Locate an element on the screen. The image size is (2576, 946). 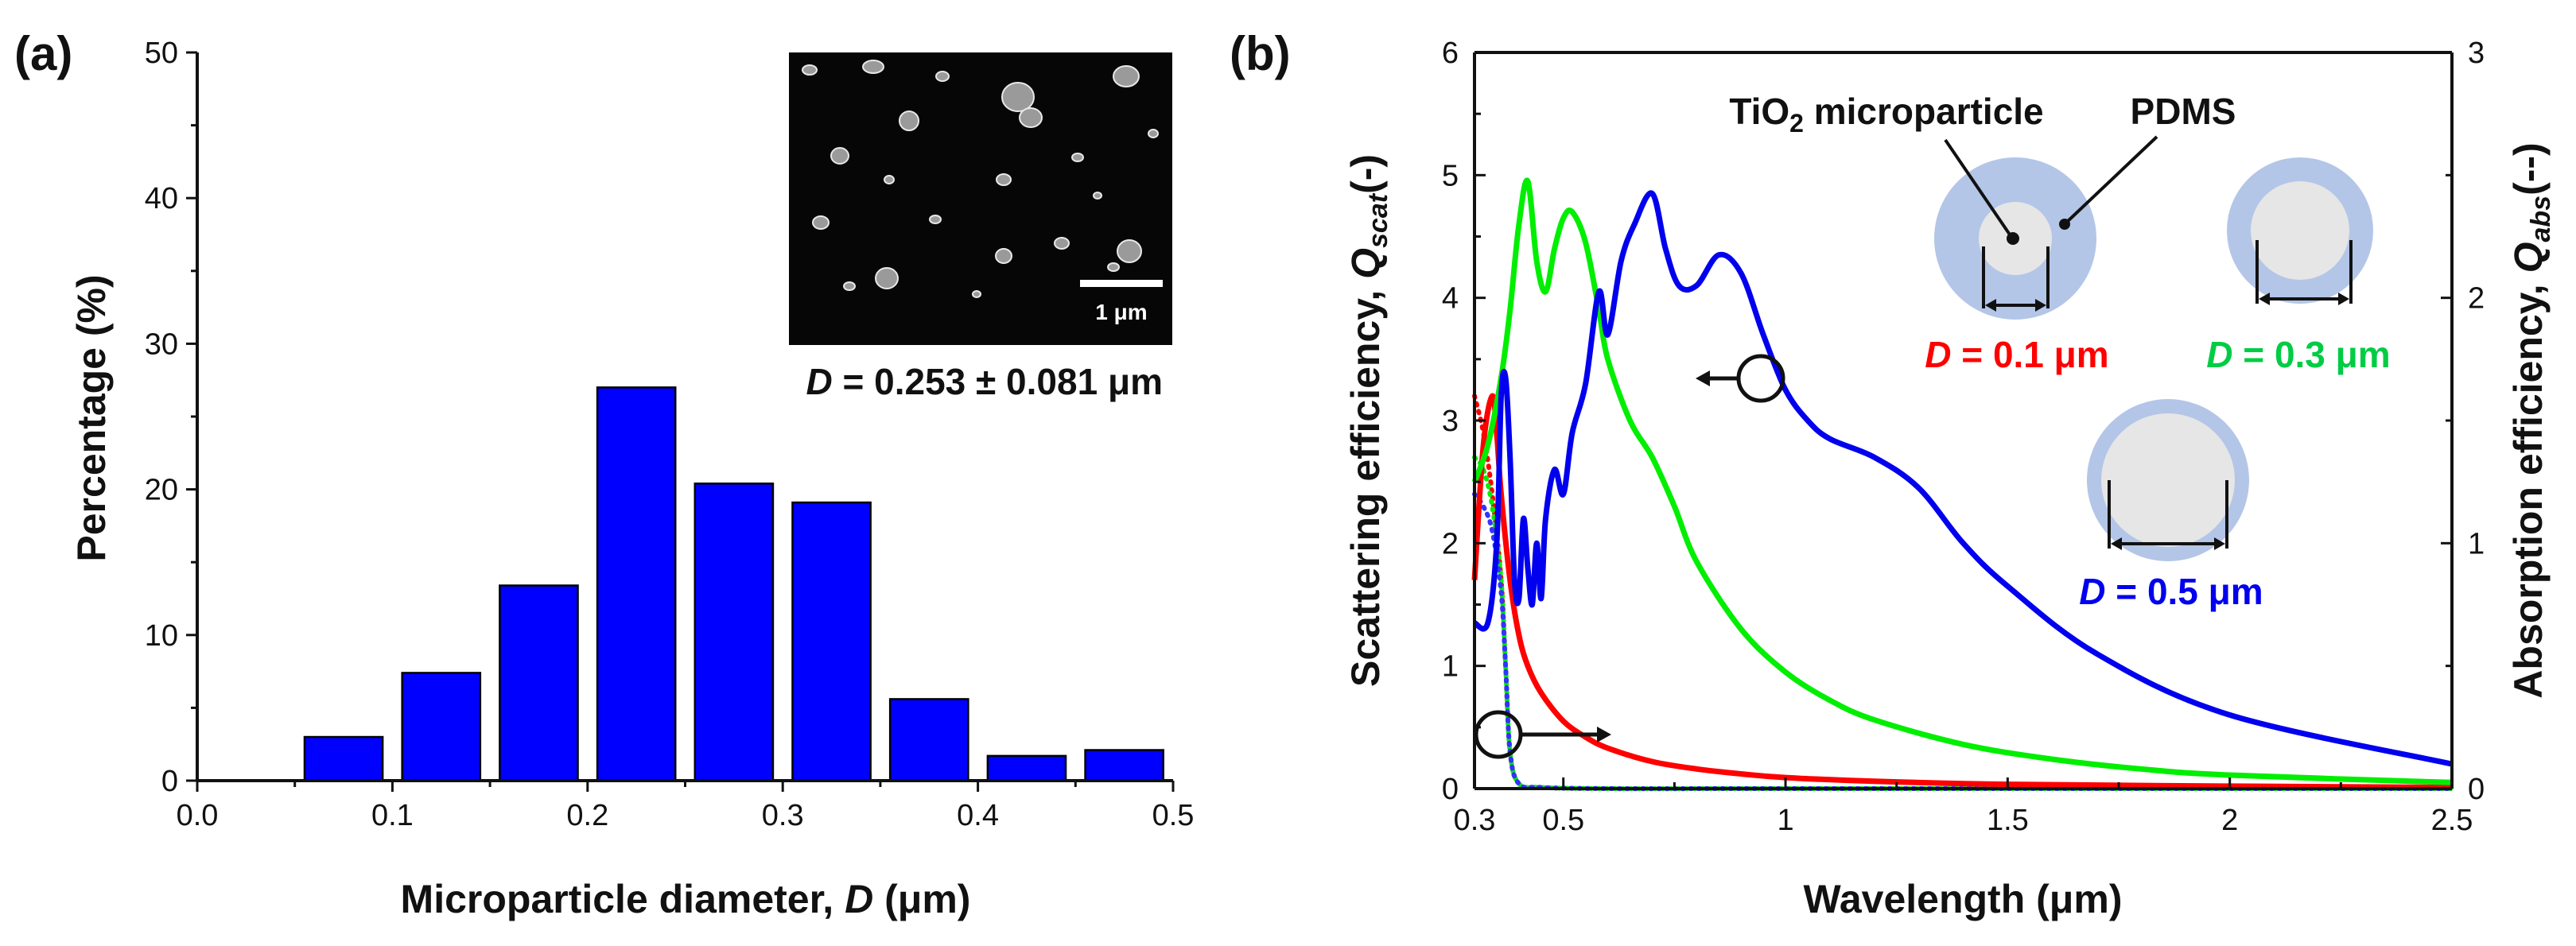
b-right-y-tick-label: 3 is located at coordinates (2476, 53).